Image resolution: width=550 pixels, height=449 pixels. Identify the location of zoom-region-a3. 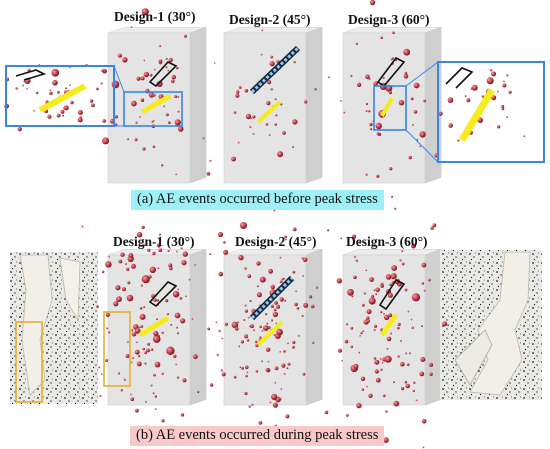
(390, 108).